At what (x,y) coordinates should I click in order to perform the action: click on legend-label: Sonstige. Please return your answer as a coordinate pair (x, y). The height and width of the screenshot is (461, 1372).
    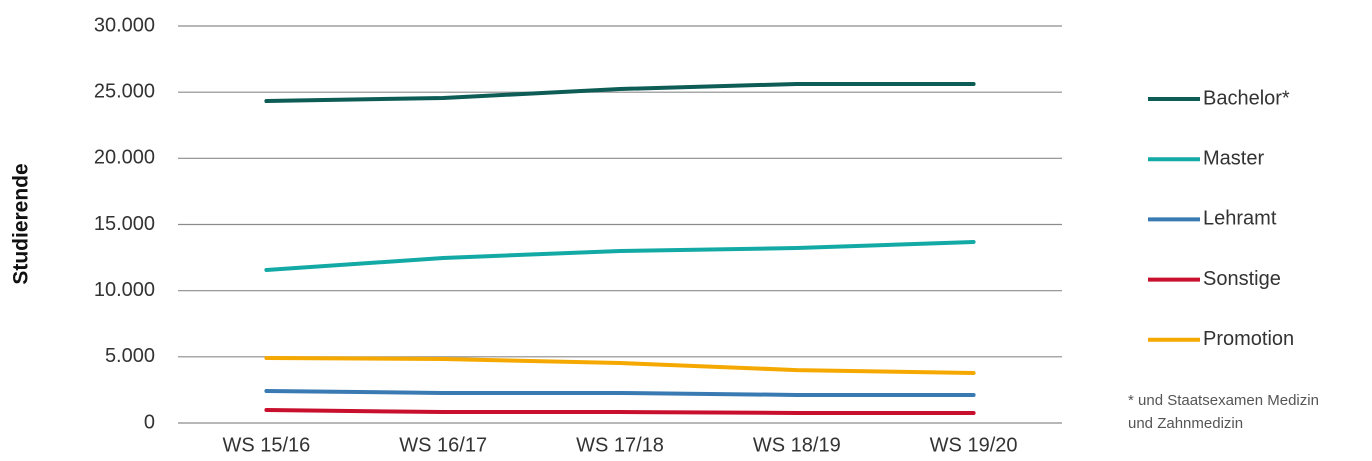
    Looking at the image, I should click on (1242, 279).